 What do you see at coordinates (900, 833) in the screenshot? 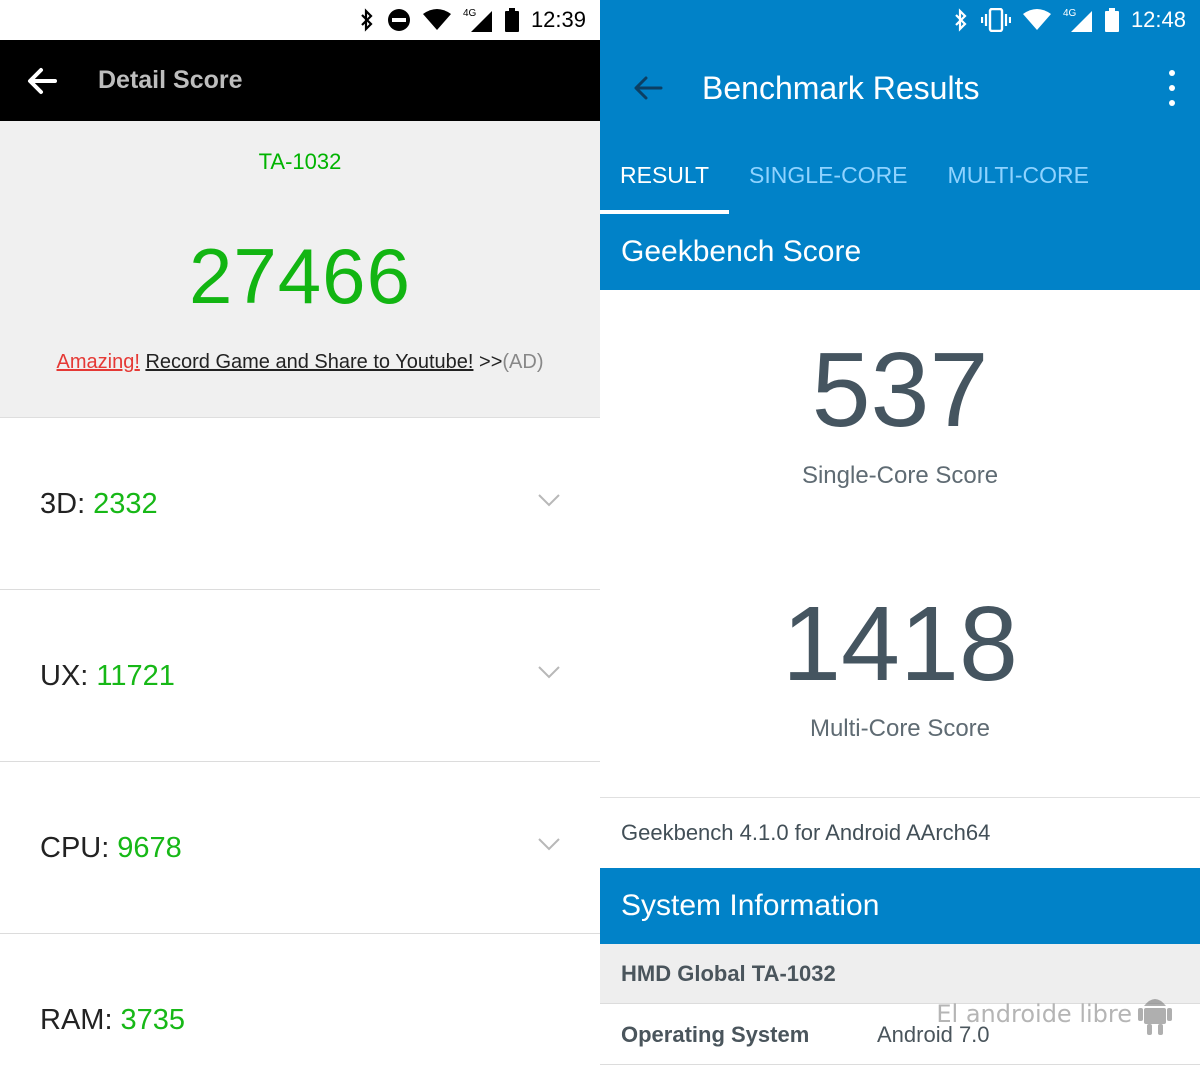
I see `version-text: Geekbench 4.1.0 for Android AArch64` at bounding box center [900, 833].